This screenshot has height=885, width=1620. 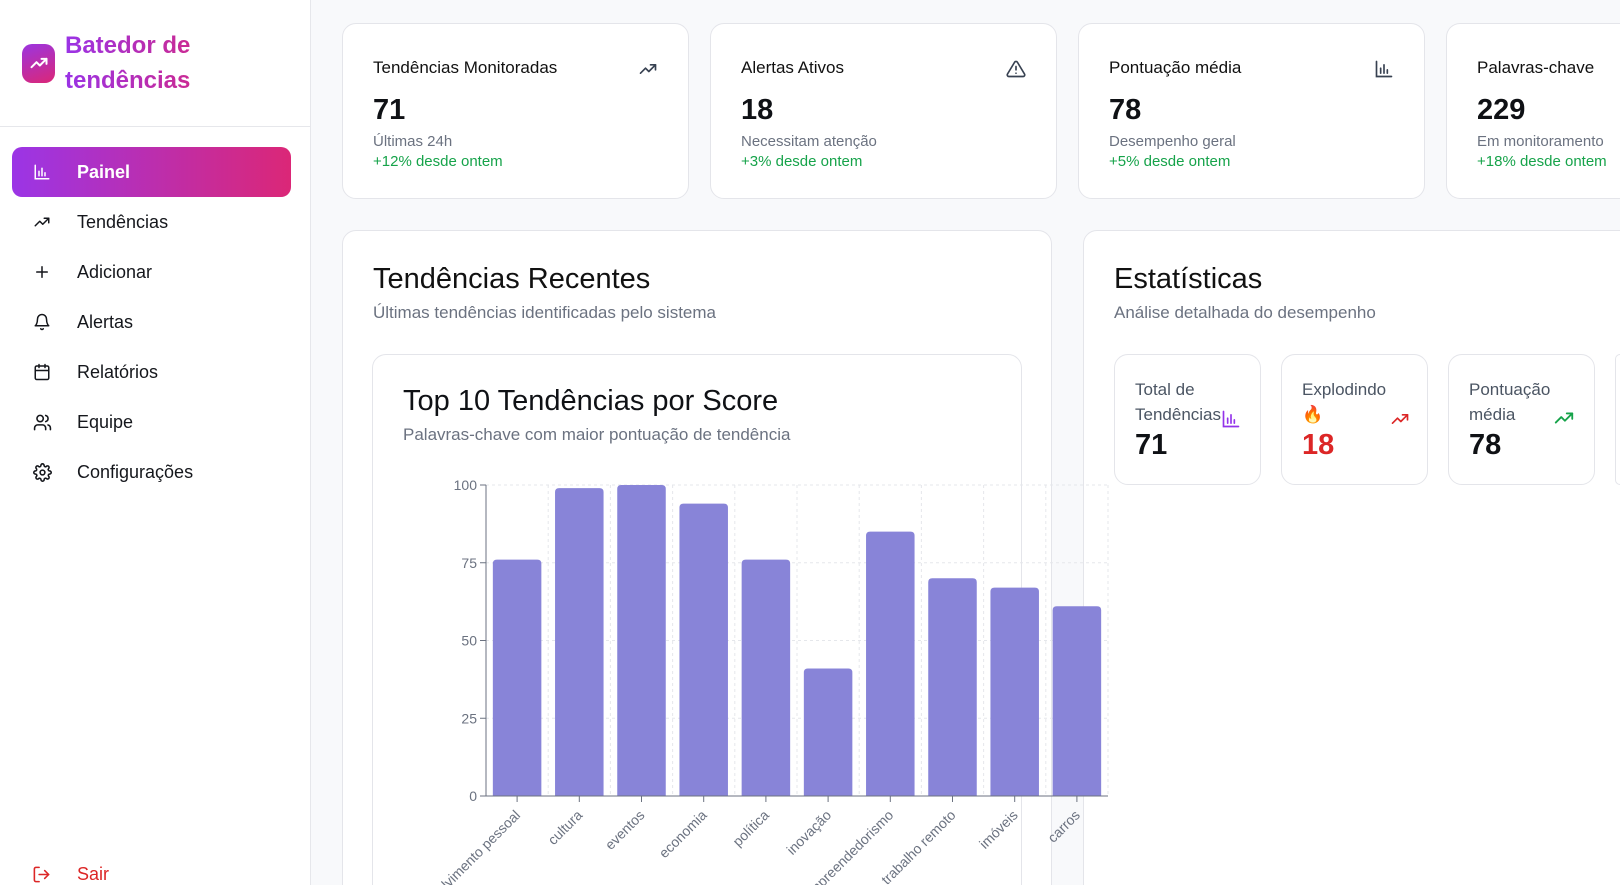 What do you see at coordinates (1178, 402) in the screenshot?
I see `mini-label: Total de Tendências` at bounding box center [1178, 402].